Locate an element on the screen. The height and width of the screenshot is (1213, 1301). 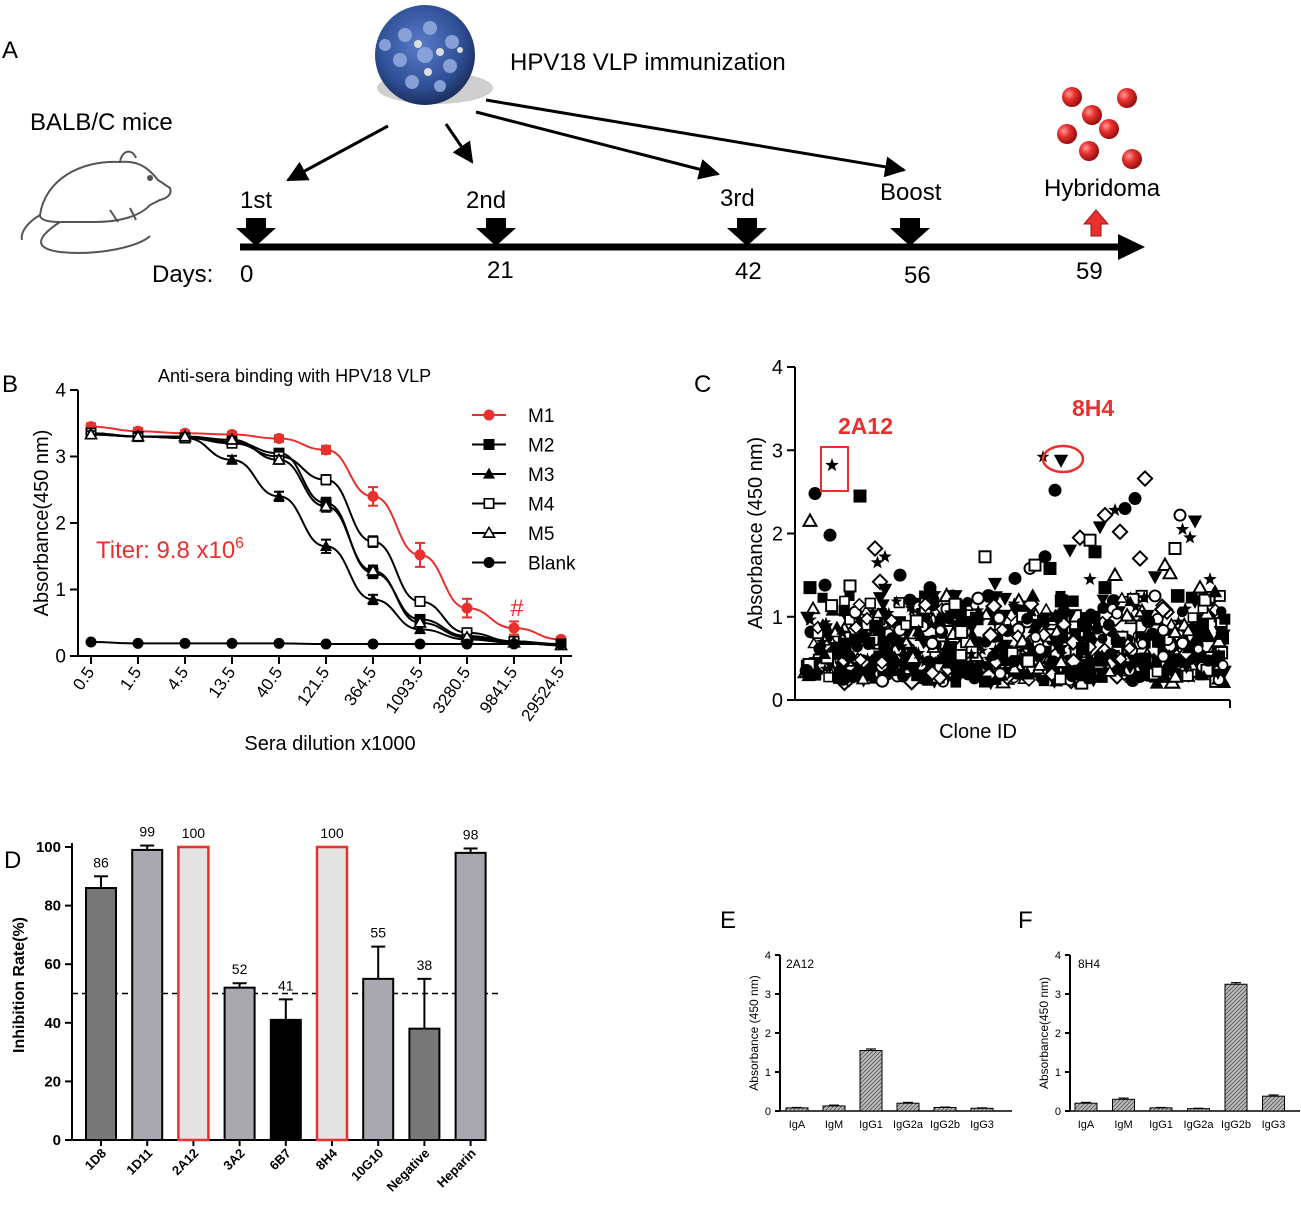
chart-e-ylabel: Absorbance (450 nm) is located at coordinates (754, 1032).